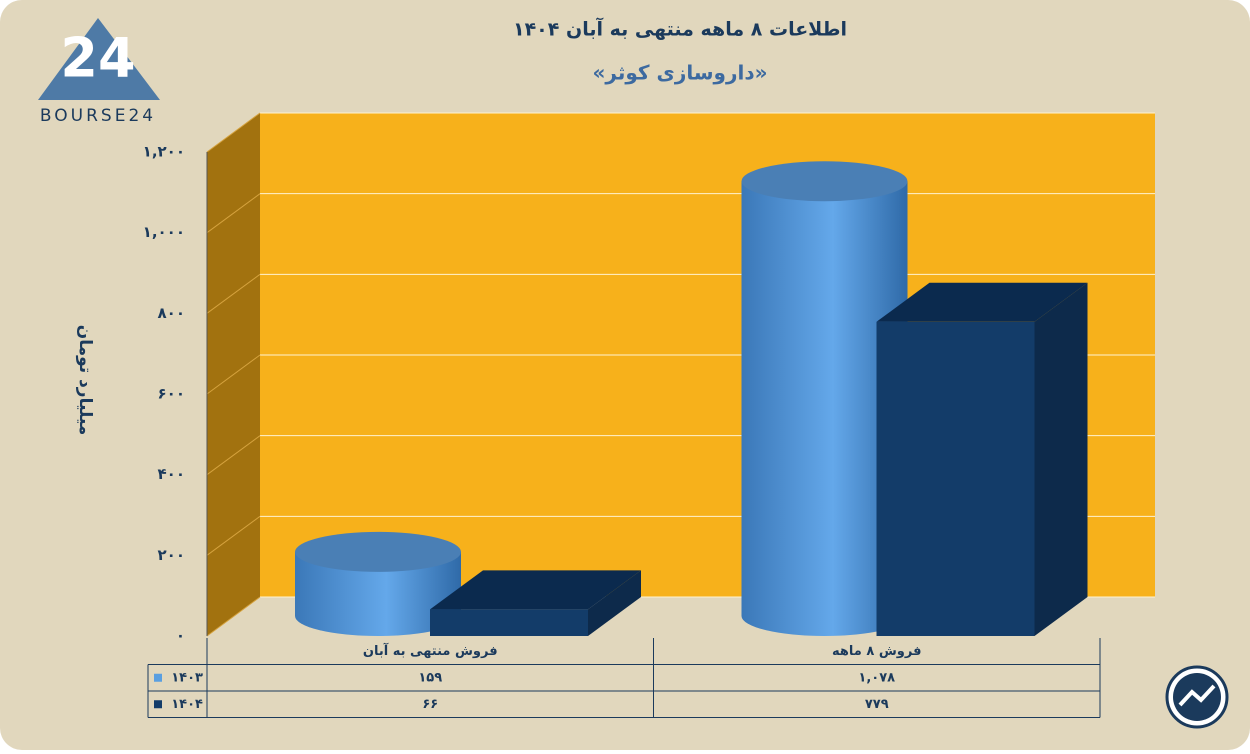 Image resolution: width=1250 pixels, height=754 pixels. What do you see at coordinates (187, 704) in the screenshot?
I see `legend-label: ۱۴۰۴` at bounding box center [187, 704].